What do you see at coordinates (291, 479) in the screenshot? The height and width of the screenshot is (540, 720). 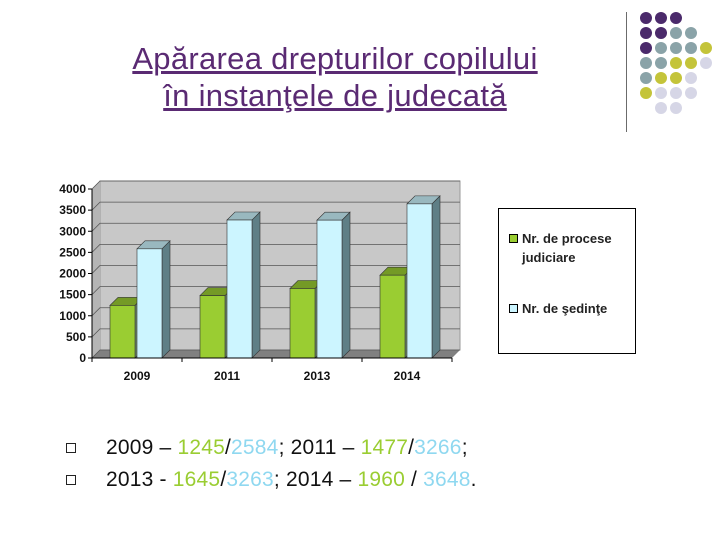 I see `summary-text-line-2: 2013 - 1645/3263; 2014 – 1960 / 3648.` at bounding box center [291, 479].